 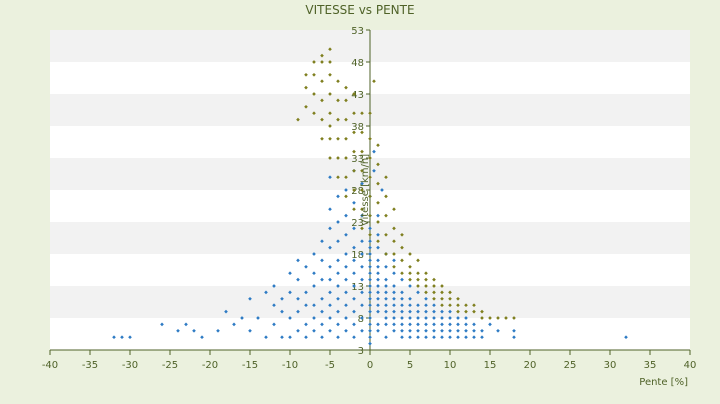 I want to click on y-tick-label: 43, so click(x=357, y=95).